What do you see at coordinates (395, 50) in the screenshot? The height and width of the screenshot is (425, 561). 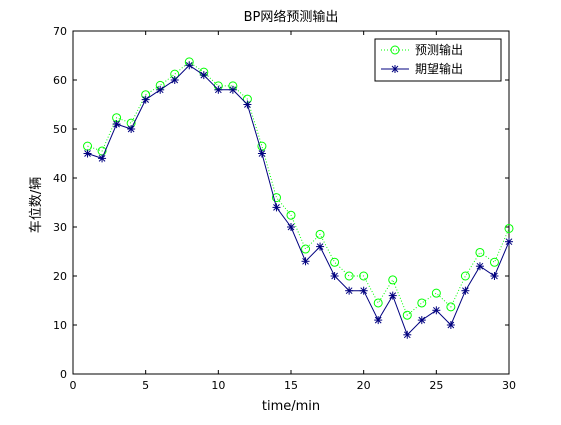 I see `legend-marker-predicted` at bounding box center [395, 50].